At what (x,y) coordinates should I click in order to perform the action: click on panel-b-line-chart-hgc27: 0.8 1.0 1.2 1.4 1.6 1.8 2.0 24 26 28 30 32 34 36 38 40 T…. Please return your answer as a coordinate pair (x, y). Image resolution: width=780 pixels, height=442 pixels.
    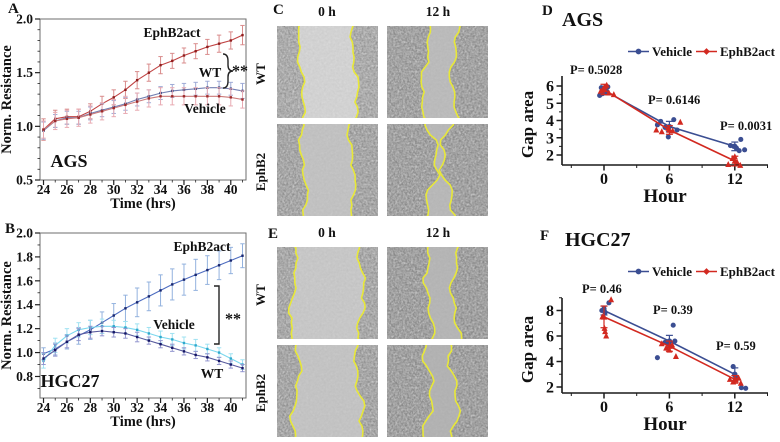
    Looking at the image, I should click on (123, 328).